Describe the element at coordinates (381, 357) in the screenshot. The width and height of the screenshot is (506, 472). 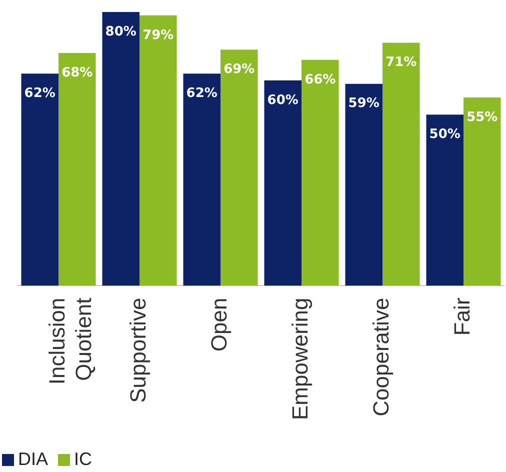
I see `x-tick-label: Cooperative` at that location.